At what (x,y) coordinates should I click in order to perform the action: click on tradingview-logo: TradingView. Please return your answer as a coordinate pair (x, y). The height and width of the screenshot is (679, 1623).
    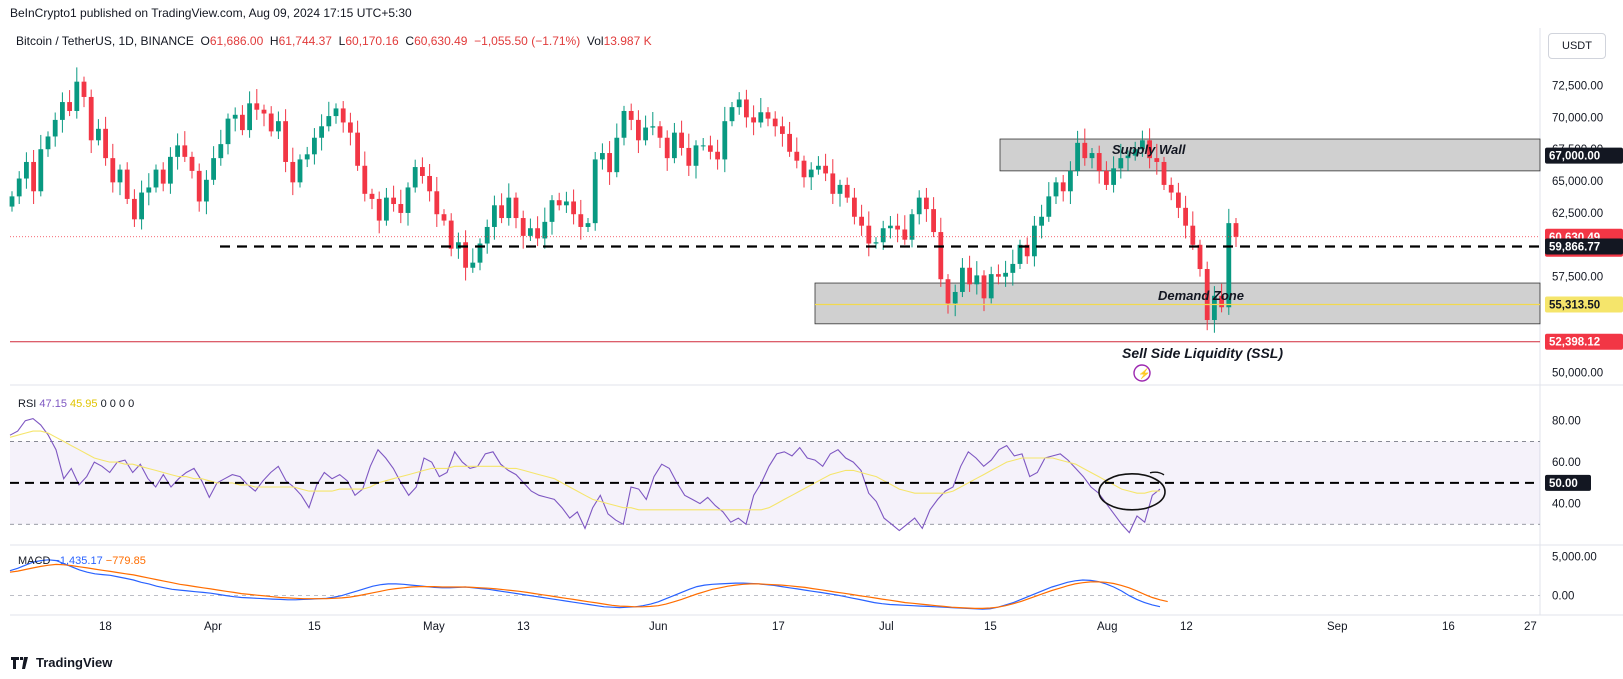
    Looking at the image, I should click on (61, 662).